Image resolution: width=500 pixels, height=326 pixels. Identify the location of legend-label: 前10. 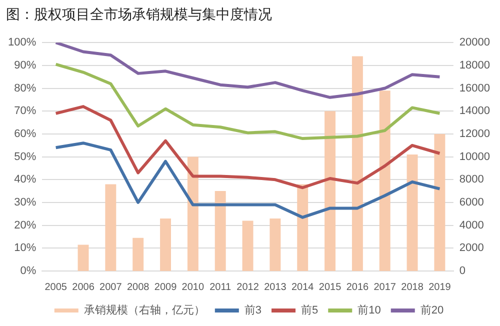
(369, 310).